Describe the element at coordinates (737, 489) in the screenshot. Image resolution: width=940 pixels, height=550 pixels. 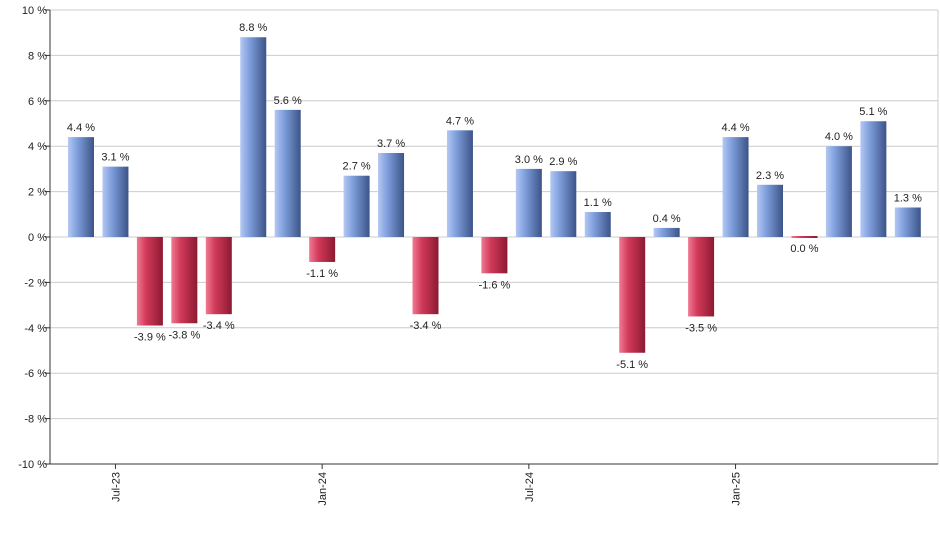
I see `x-tick-label: Jan-25` at that location.